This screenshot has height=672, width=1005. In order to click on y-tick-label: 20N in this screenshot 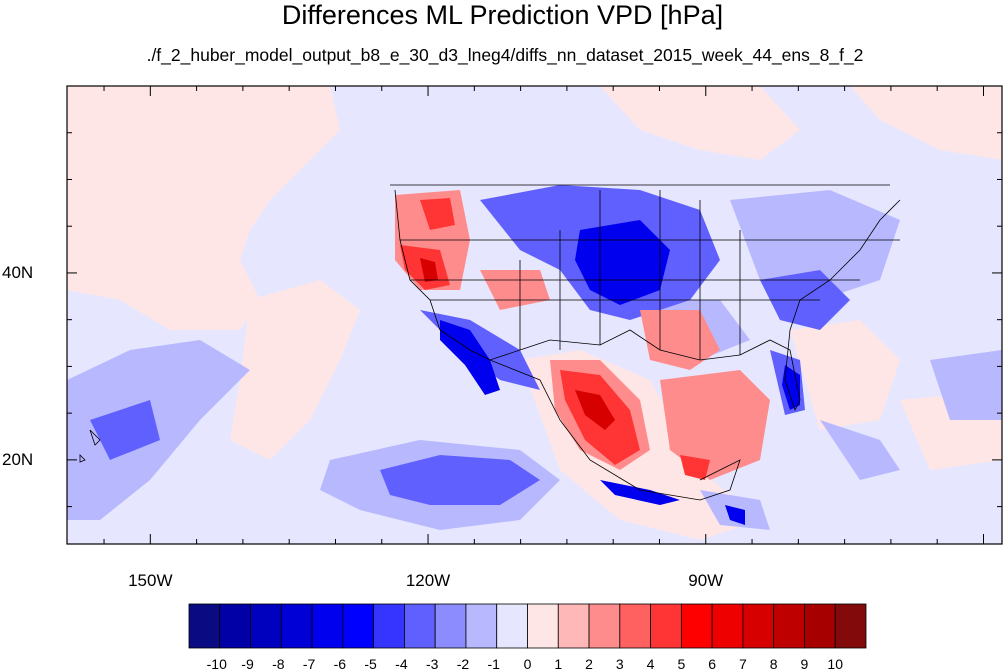, I will do `click(18, 459)`.